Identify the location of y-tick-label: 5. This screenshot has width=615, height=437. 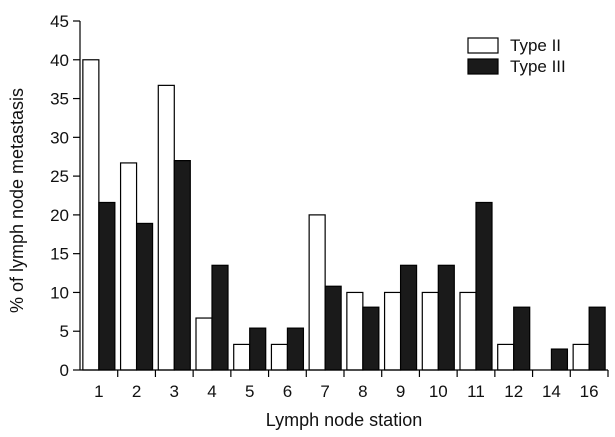
(64, 331).